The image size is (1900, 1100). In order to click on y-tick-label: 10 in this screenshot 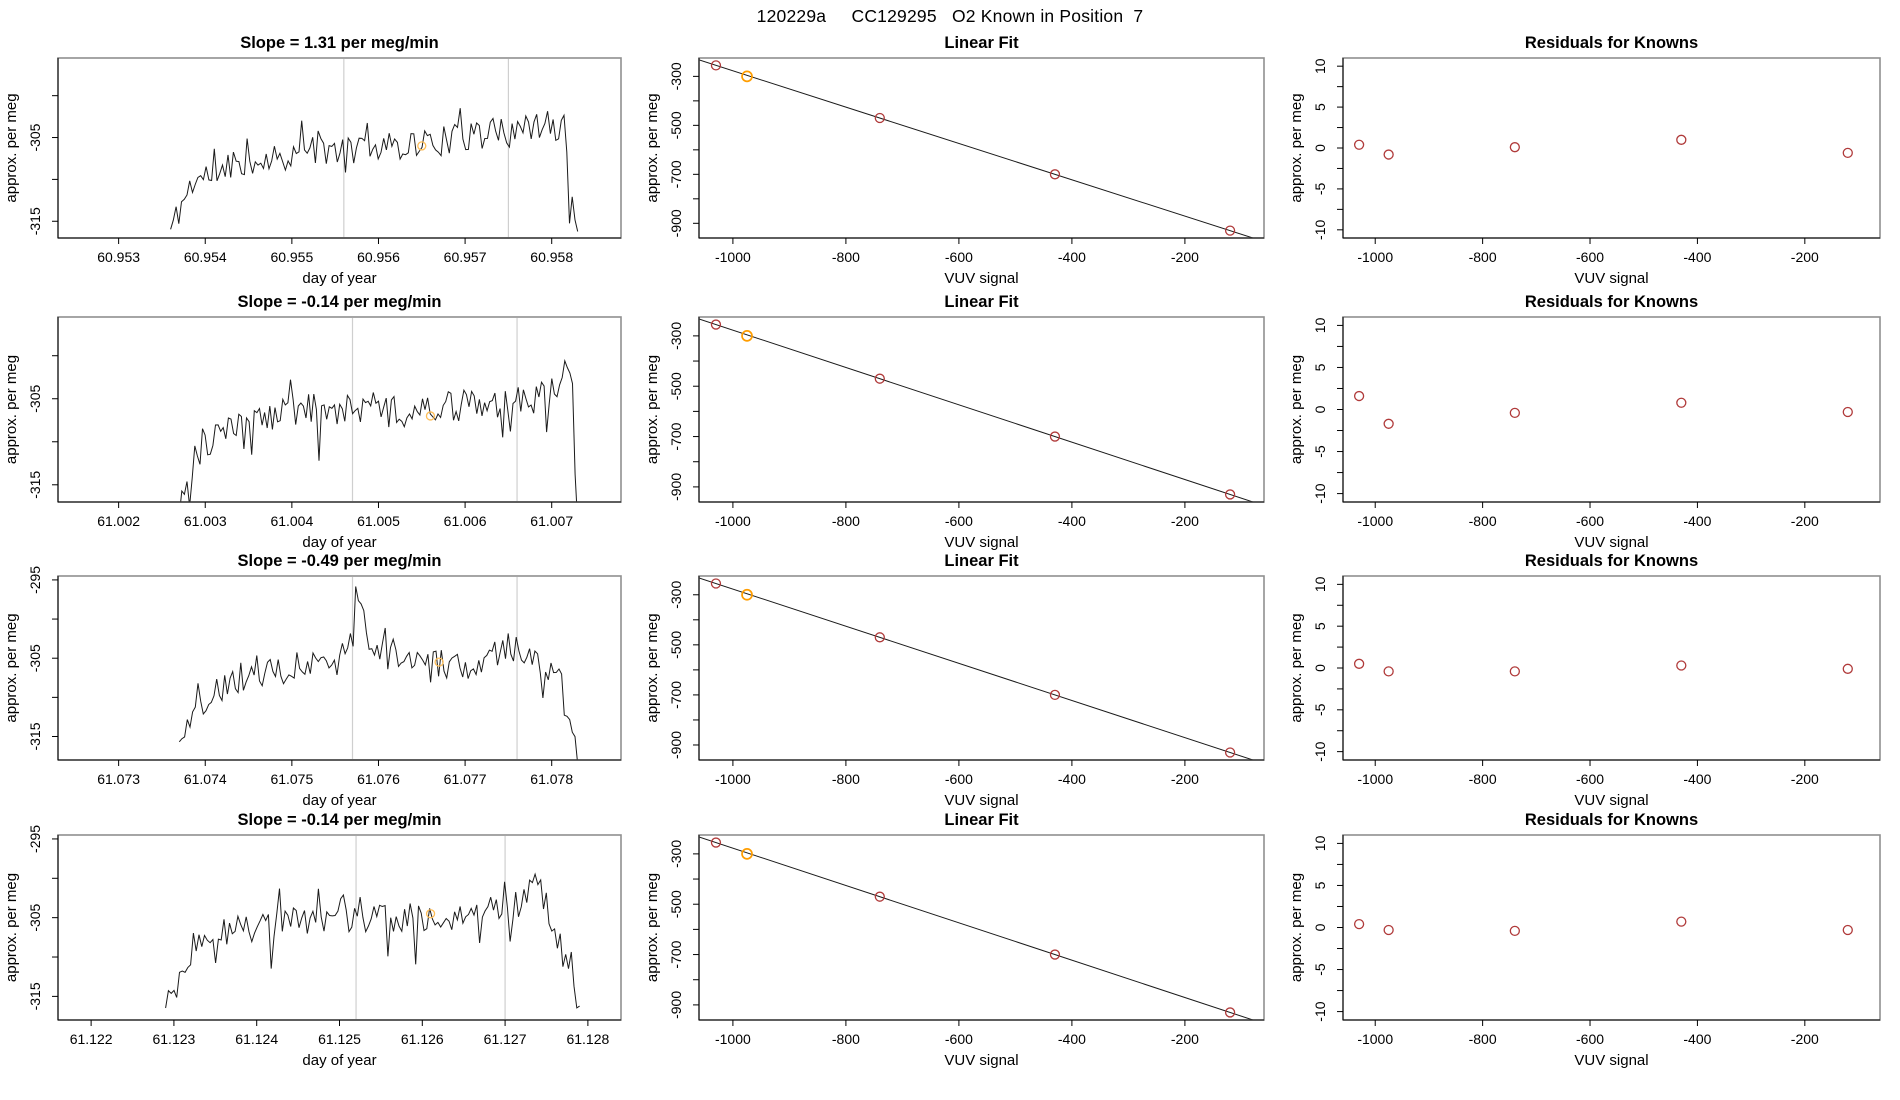, I will do `click(1320, 66)`.